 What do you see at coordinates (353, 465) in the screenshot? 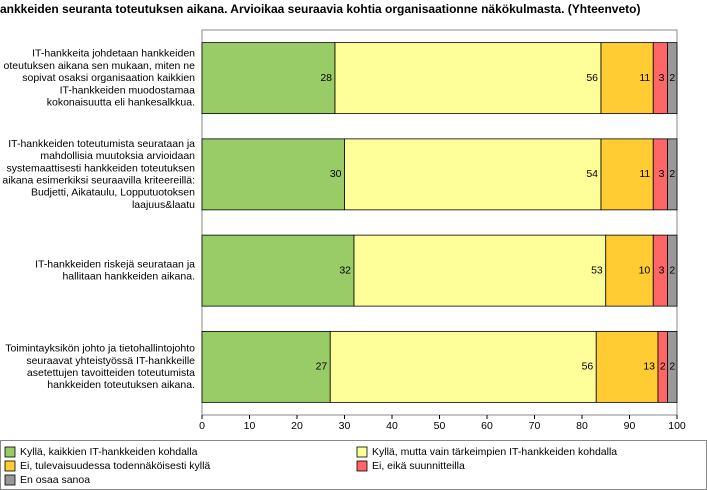
I see `legend-box` at bounding box center [353, 465].